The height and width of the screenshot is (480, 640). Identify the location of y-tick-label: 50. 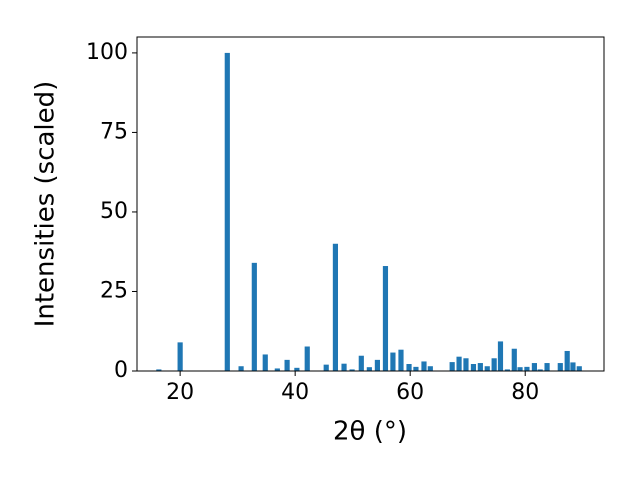
(114, 211).